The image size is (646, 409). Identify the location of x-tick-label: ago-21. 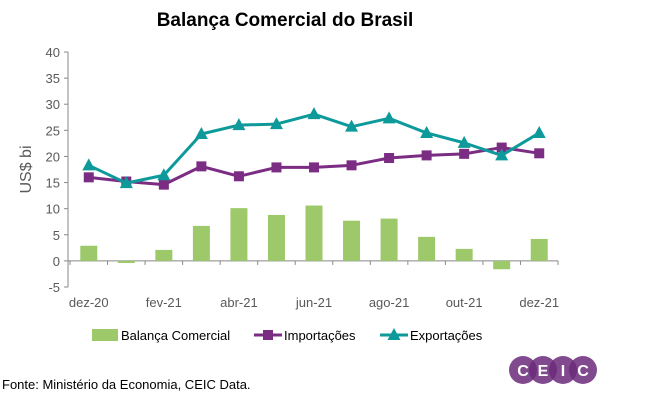
(389, 302).